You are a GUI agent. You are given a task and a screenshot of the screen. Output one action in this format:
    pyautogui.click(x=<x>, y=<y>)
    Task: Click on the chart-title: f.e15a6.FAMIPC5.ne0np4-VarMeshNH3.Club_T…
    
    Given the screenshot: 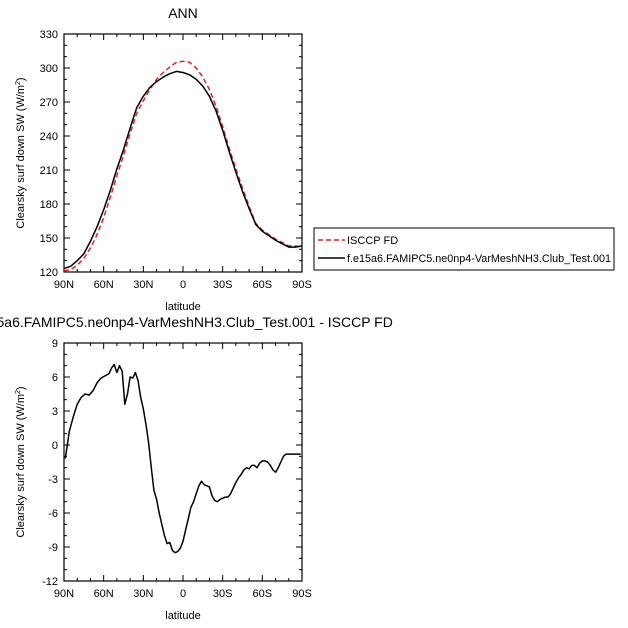 What is the action you would take?
    pyautogui.click(x=196, y=322)
    